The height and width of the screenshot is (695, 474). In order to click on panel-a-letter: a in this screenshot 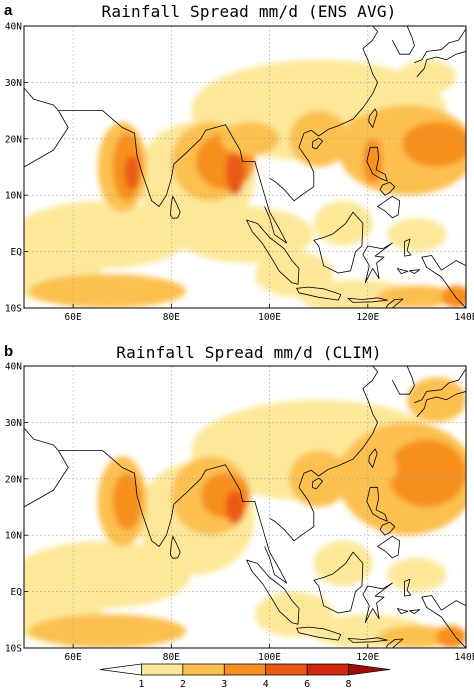, I will do `click(8, 10)`.